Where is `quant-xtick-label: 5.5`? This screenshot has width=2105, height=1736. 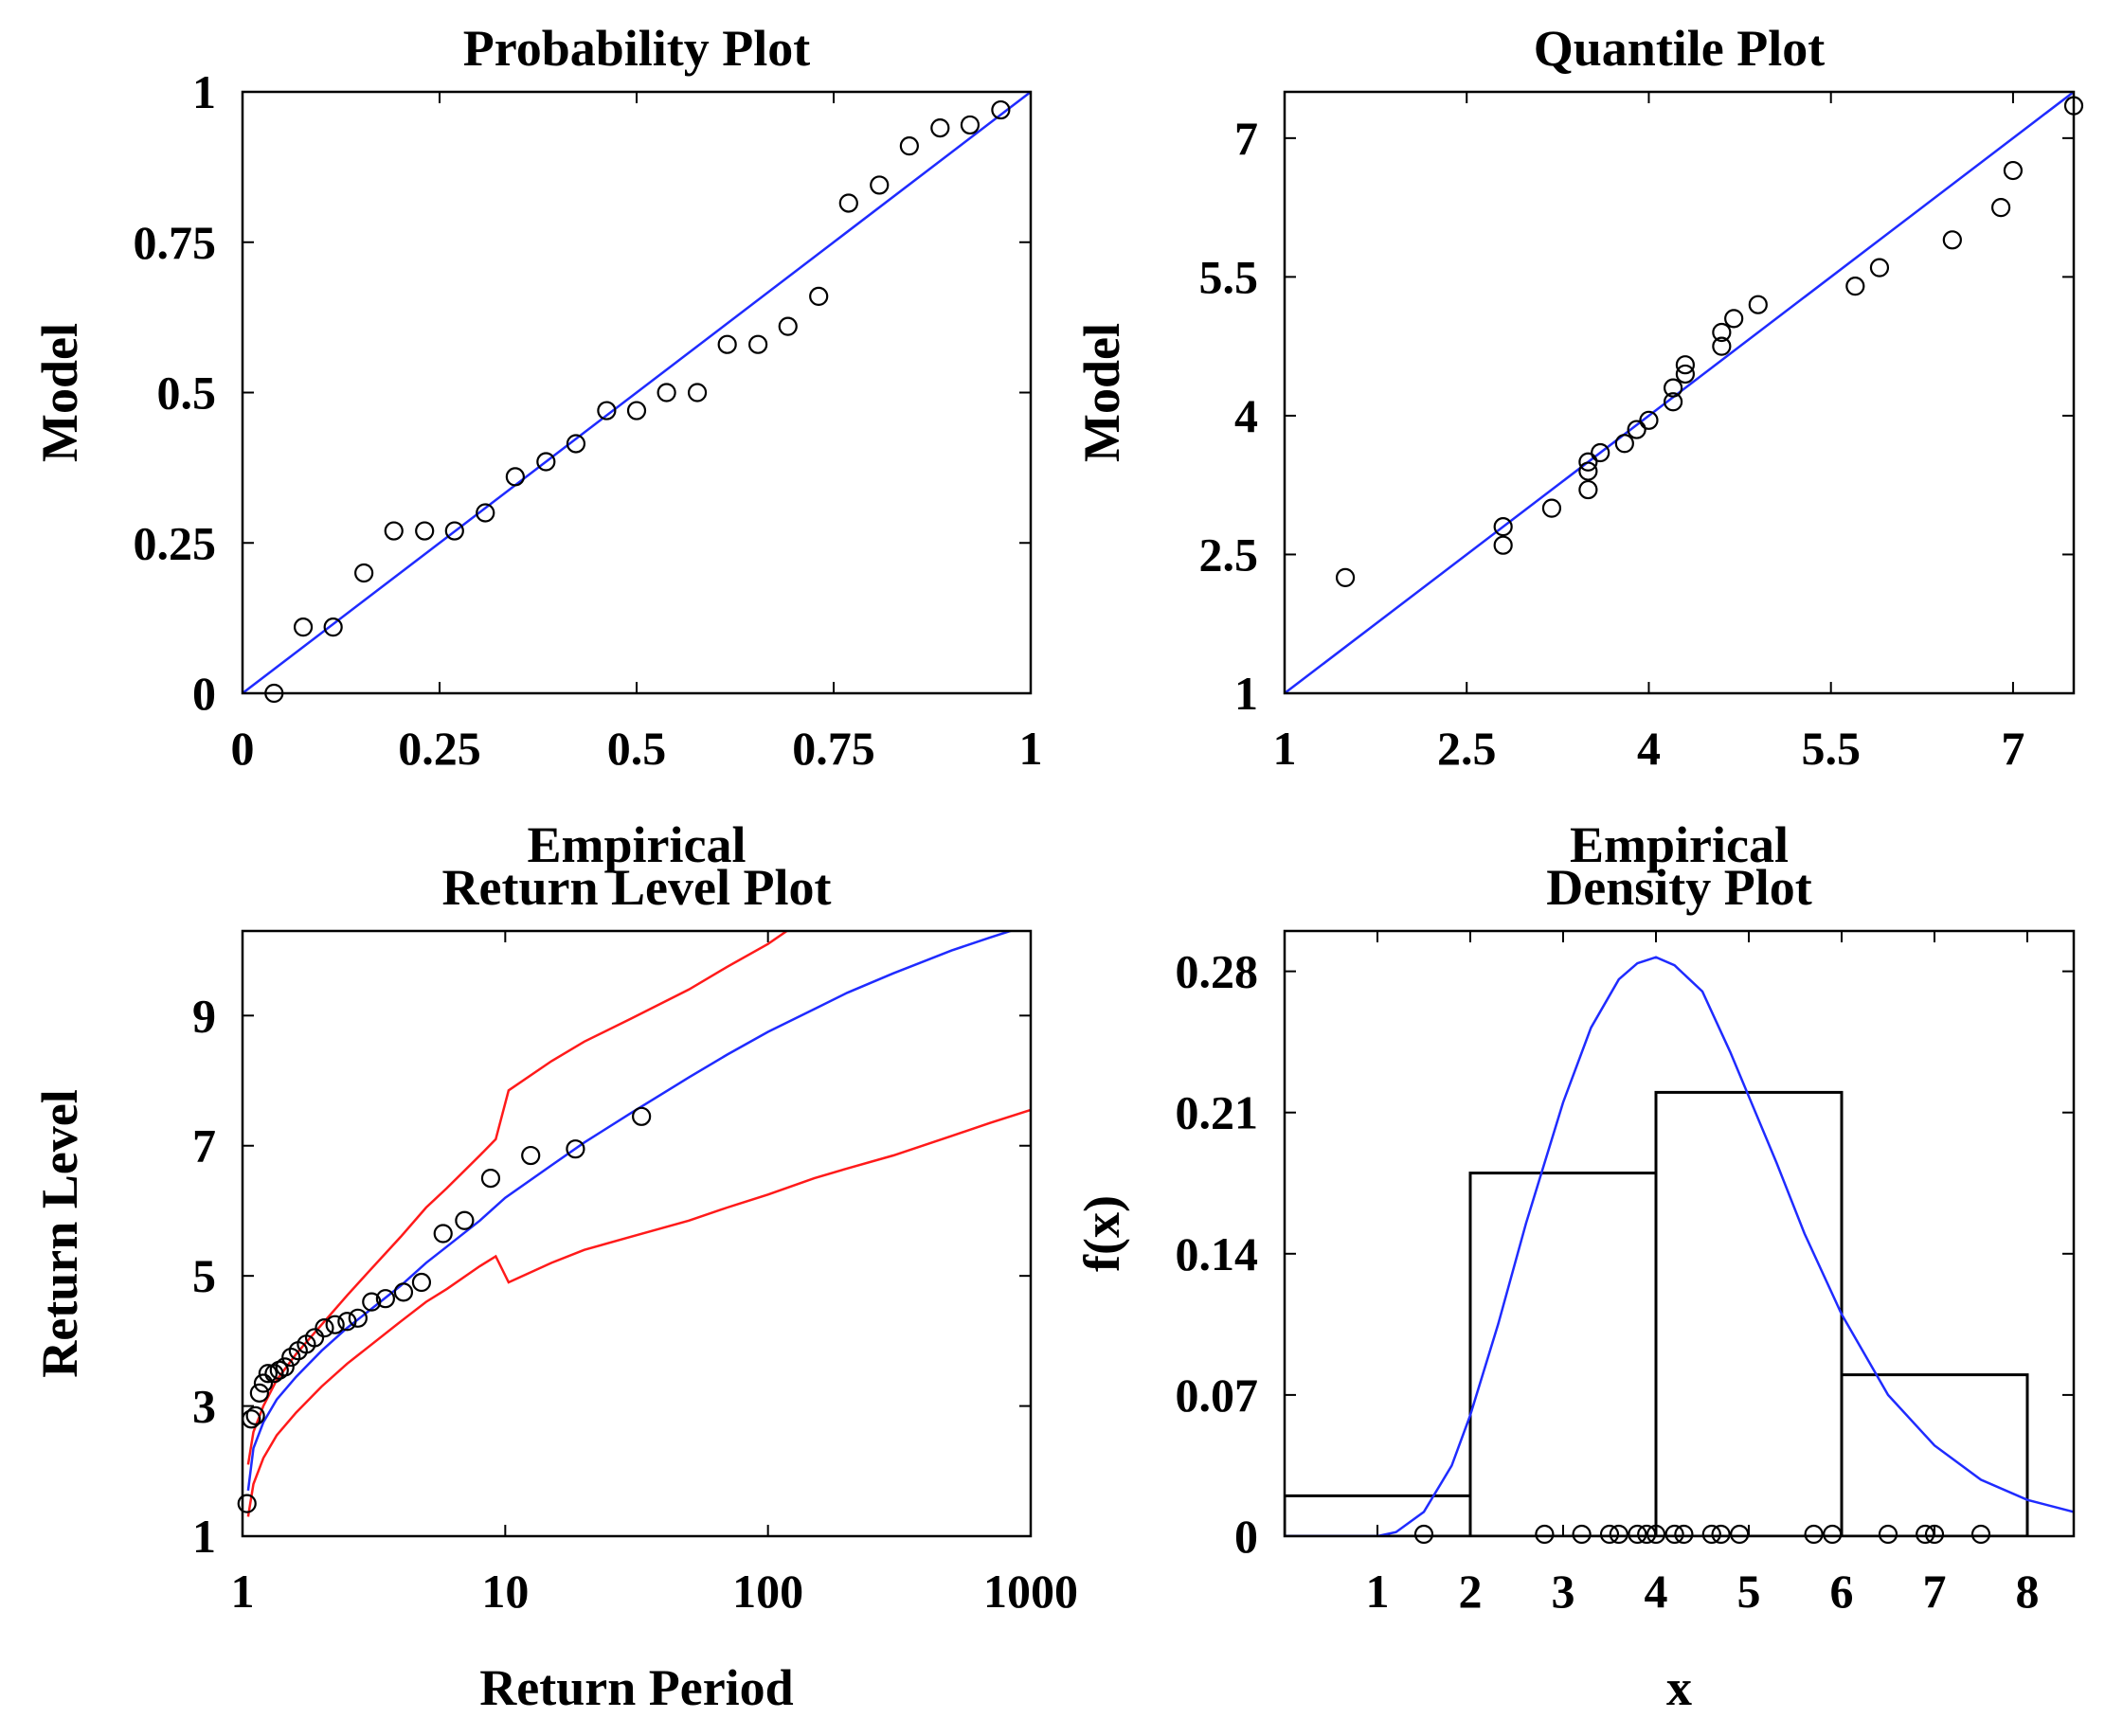 quant-xtick-label: 5.5 is located at coordinates (1831, 748).